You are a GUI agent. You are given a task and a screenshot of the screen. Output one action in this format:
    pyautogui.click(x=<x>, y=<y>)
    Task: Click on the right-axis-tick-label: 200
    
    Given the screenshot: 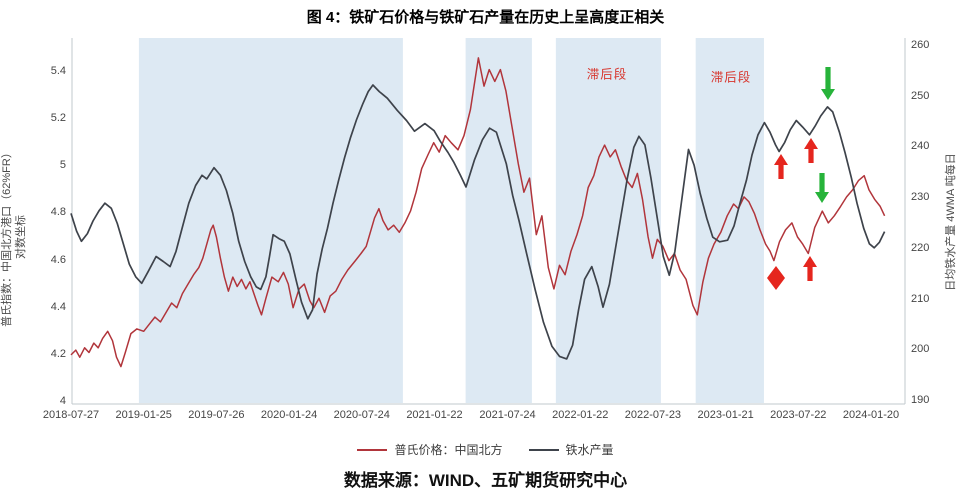 What is the action you would take?
    pyautogui.click(x=920, y=349)
    